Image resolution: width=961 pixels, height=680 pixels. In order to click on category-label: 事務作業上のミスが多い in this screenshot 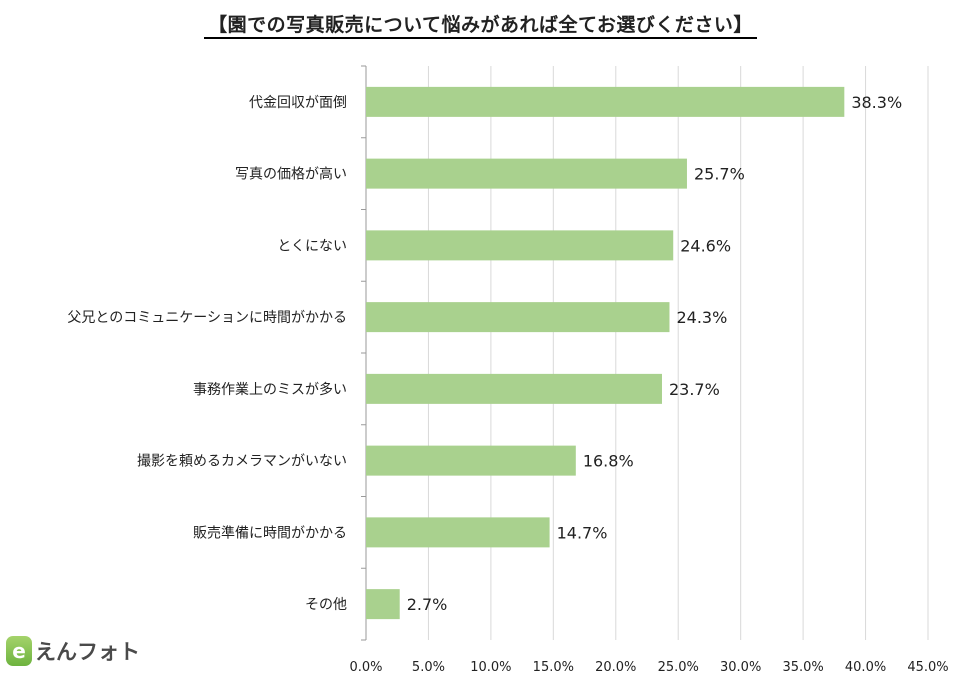, I will do `click(270, 389)`.